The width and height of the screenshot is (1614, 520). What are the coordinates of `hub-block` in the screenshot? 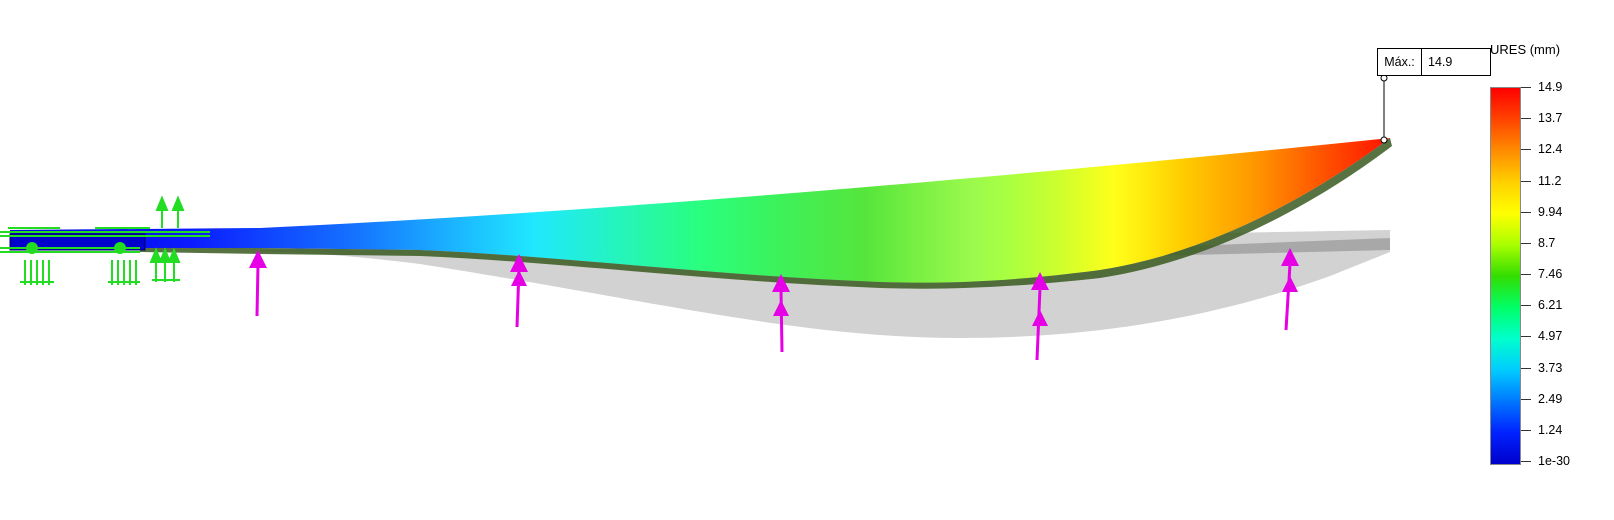 It's located at (77, 242).